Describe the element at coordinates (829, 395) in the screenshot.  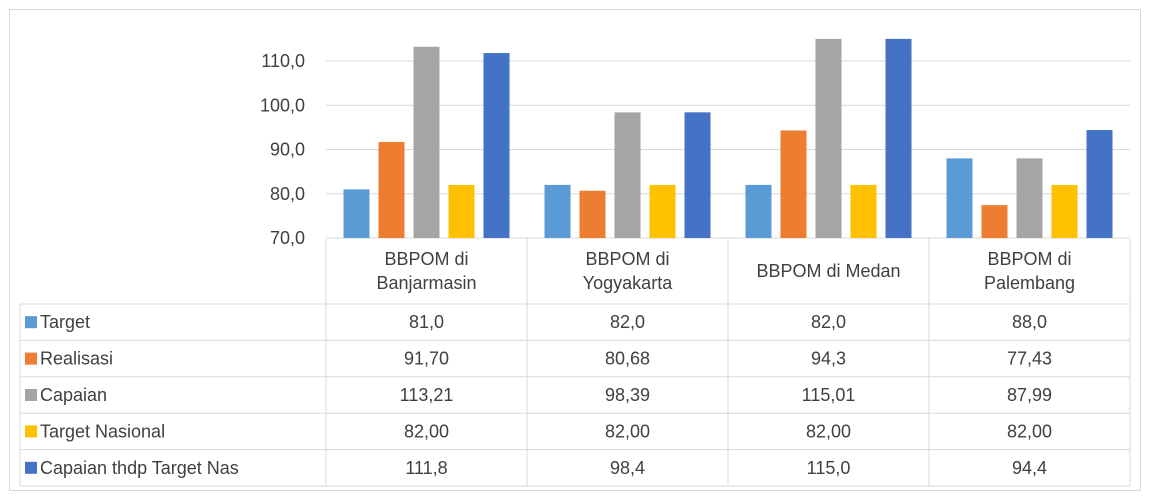
I see `data-table-value: 115,01` at that location.